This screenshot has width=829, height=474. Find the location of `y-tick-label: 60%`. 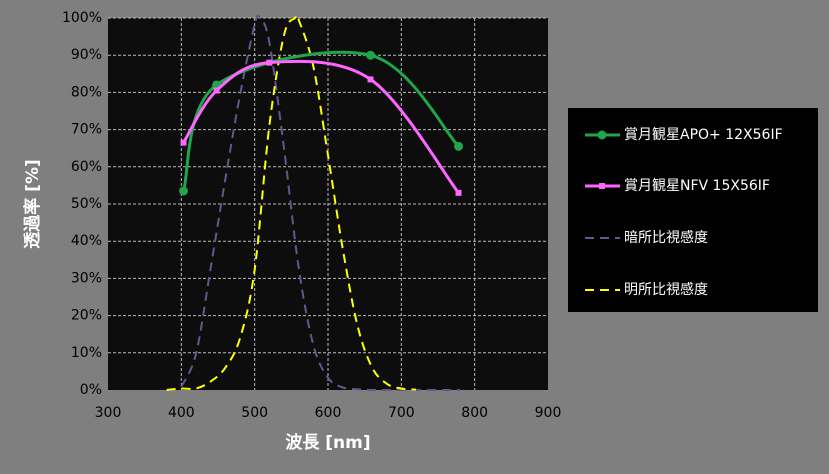

y-tick-label: 60% is located at coordinates (86, 167).